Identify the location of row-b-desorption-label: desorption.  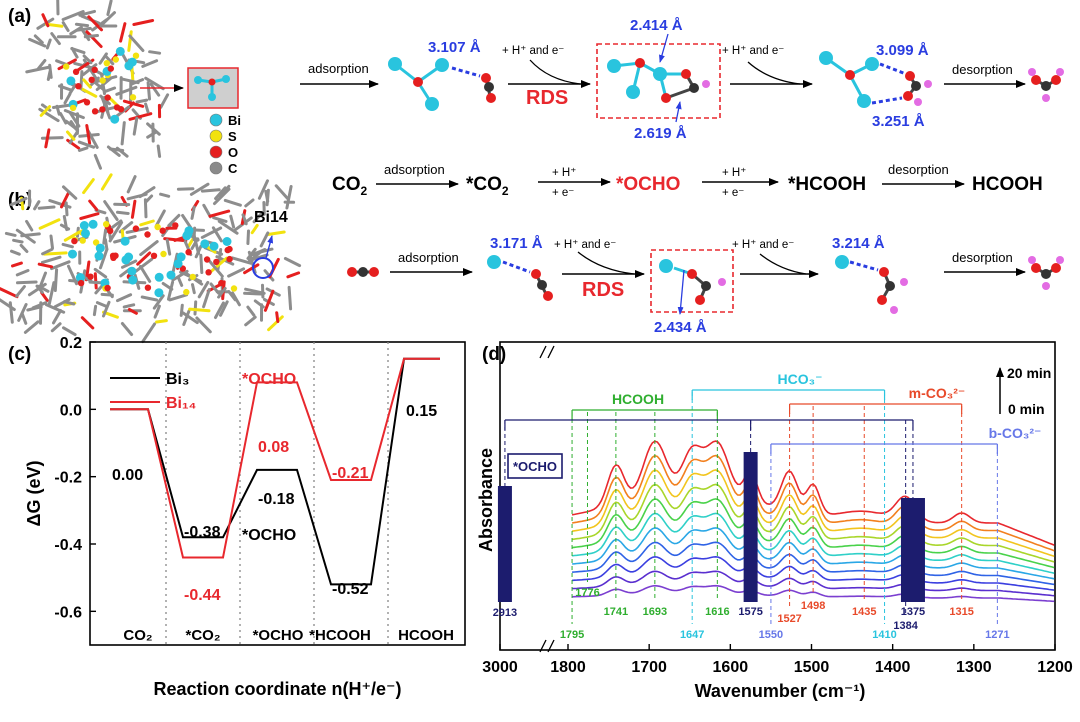
(982, 257).